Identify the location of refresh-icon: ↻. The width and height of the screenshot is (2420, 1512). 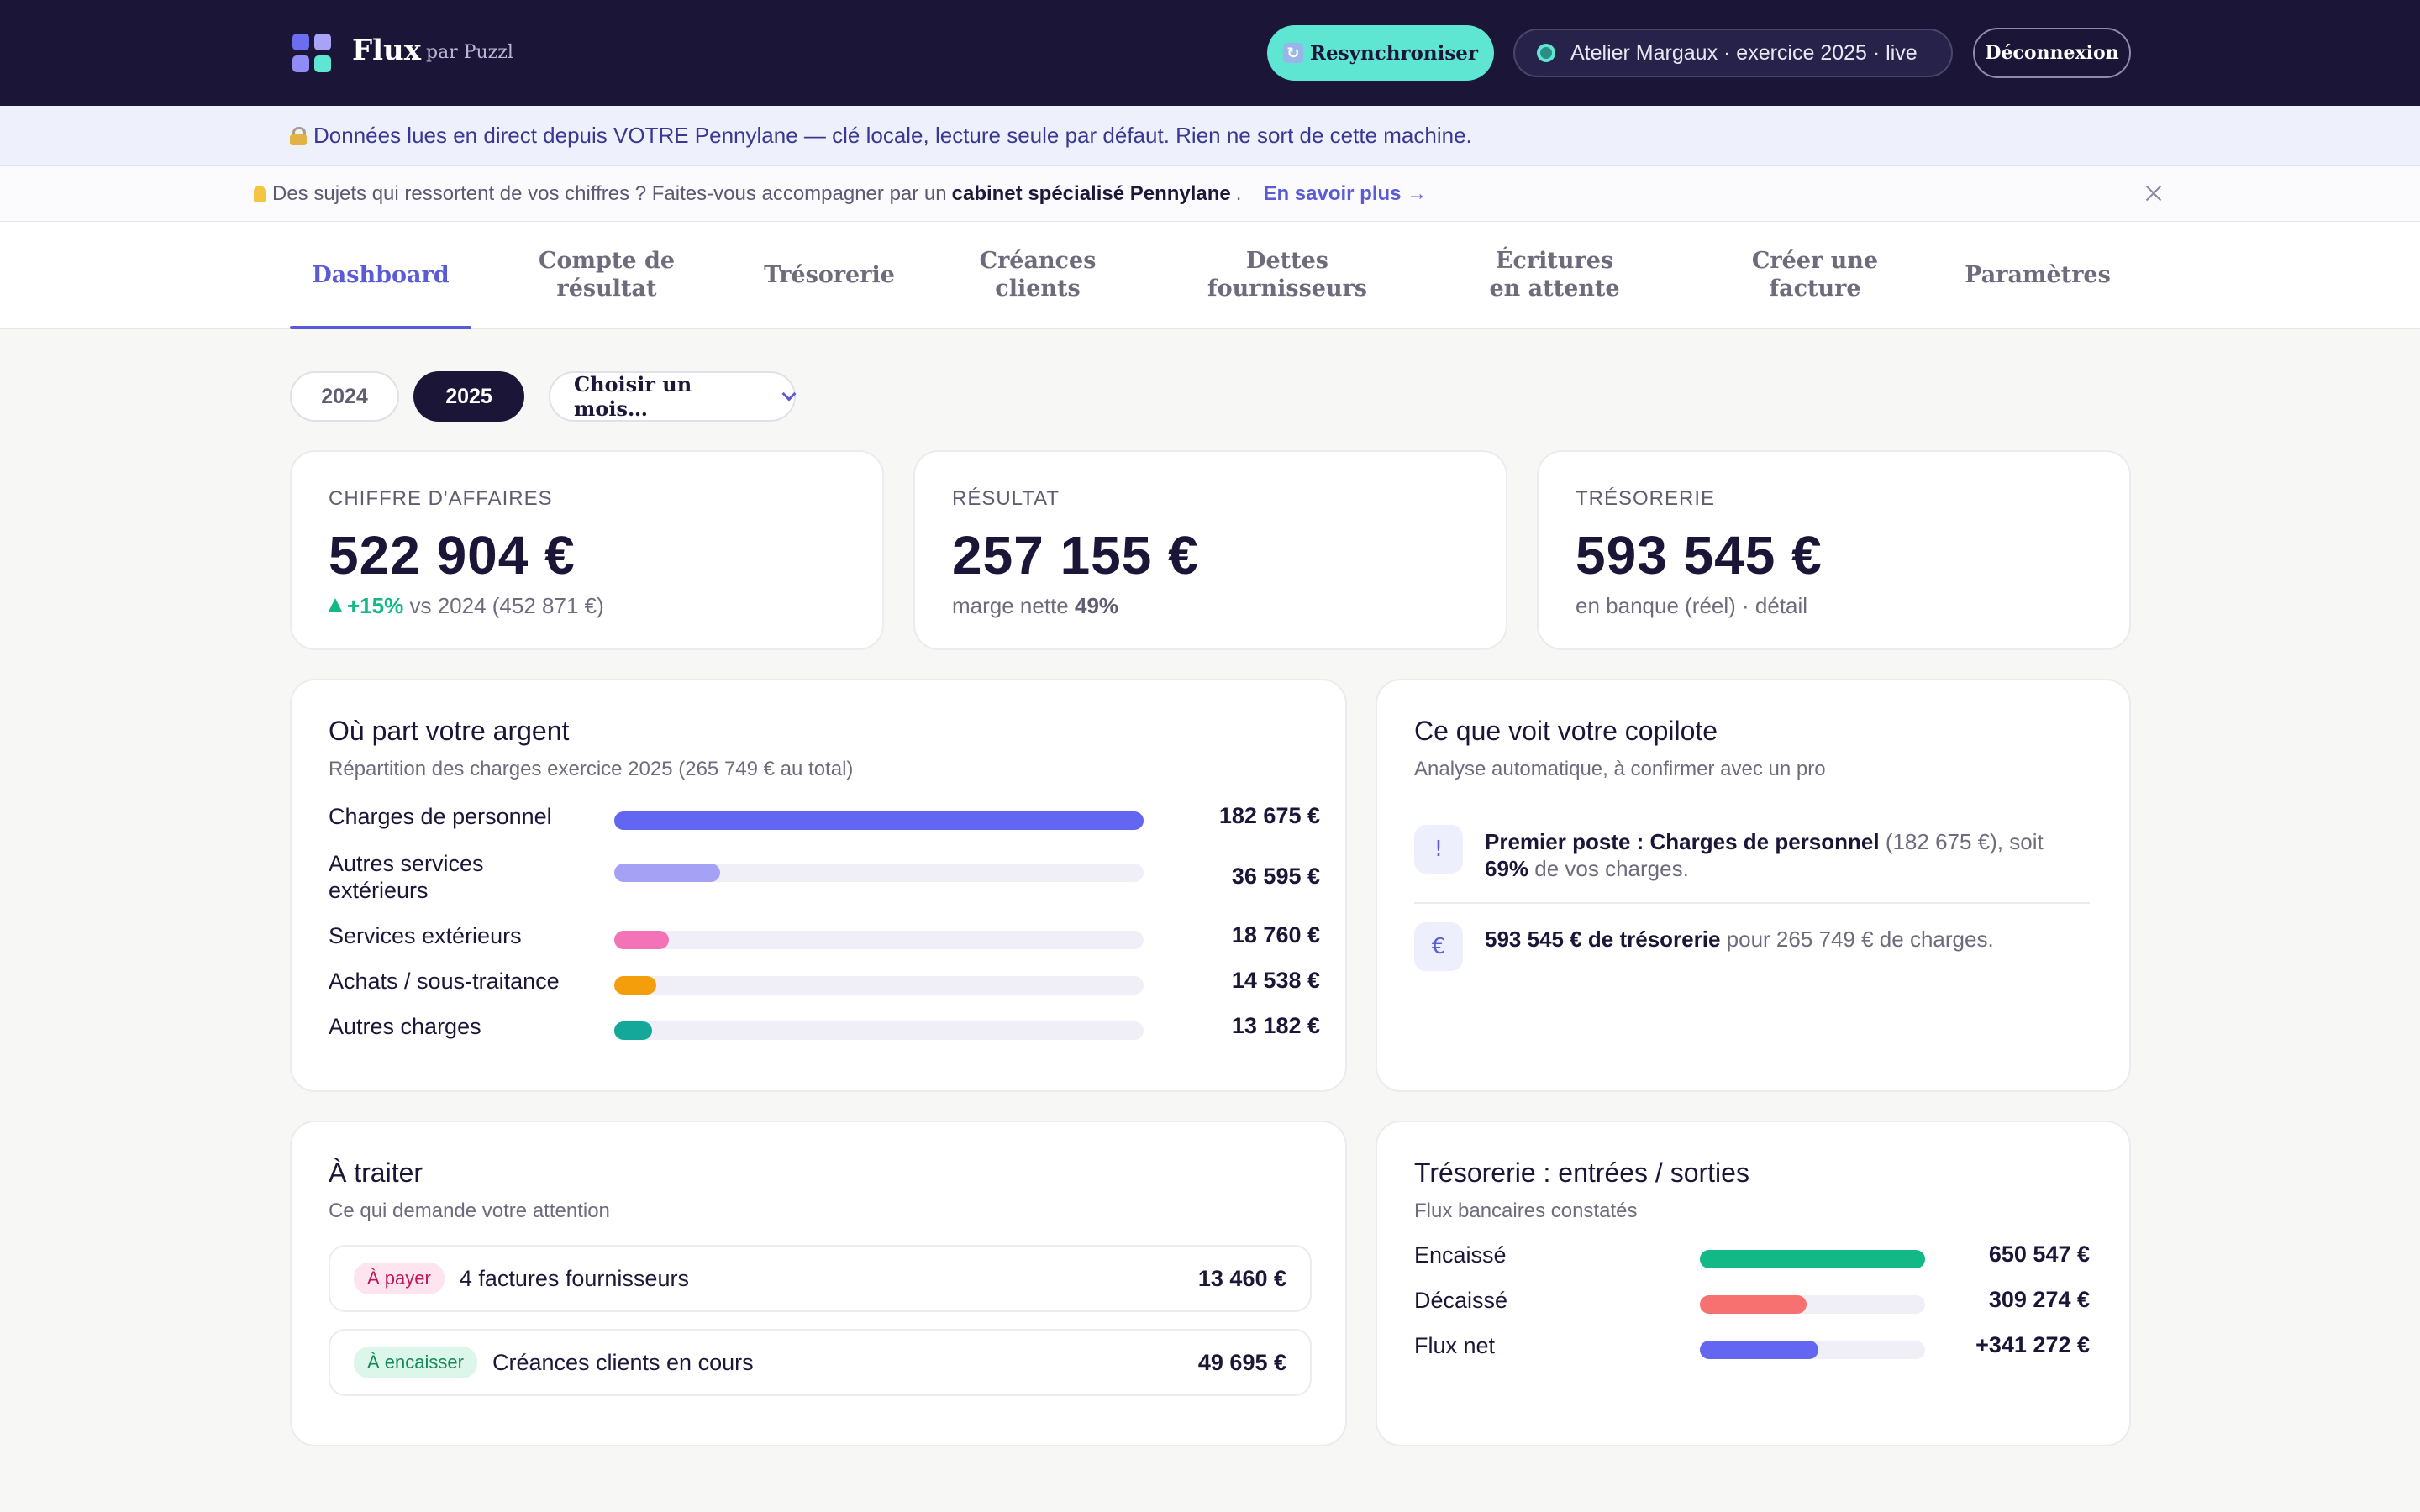
(1292, 53).